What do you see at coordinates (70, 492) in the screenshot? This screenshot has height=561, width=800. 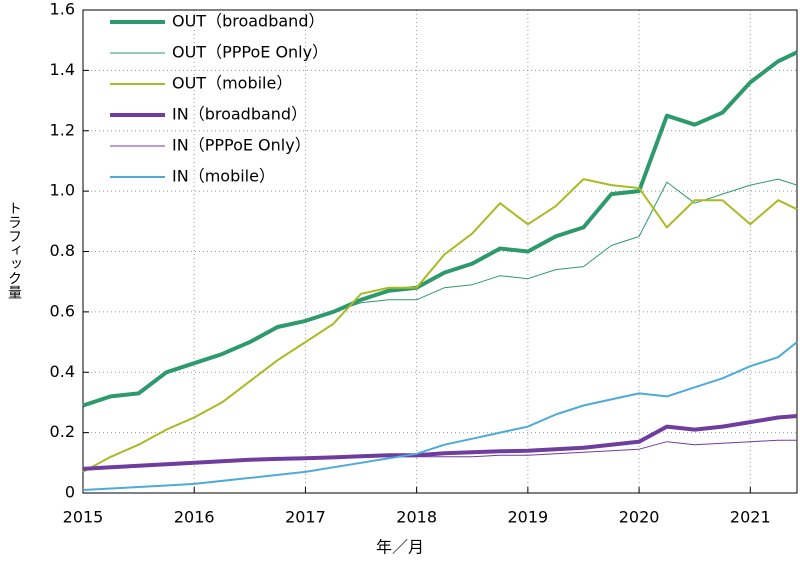 I see `y-tick-label: 0` at bounding box center [70, 492].